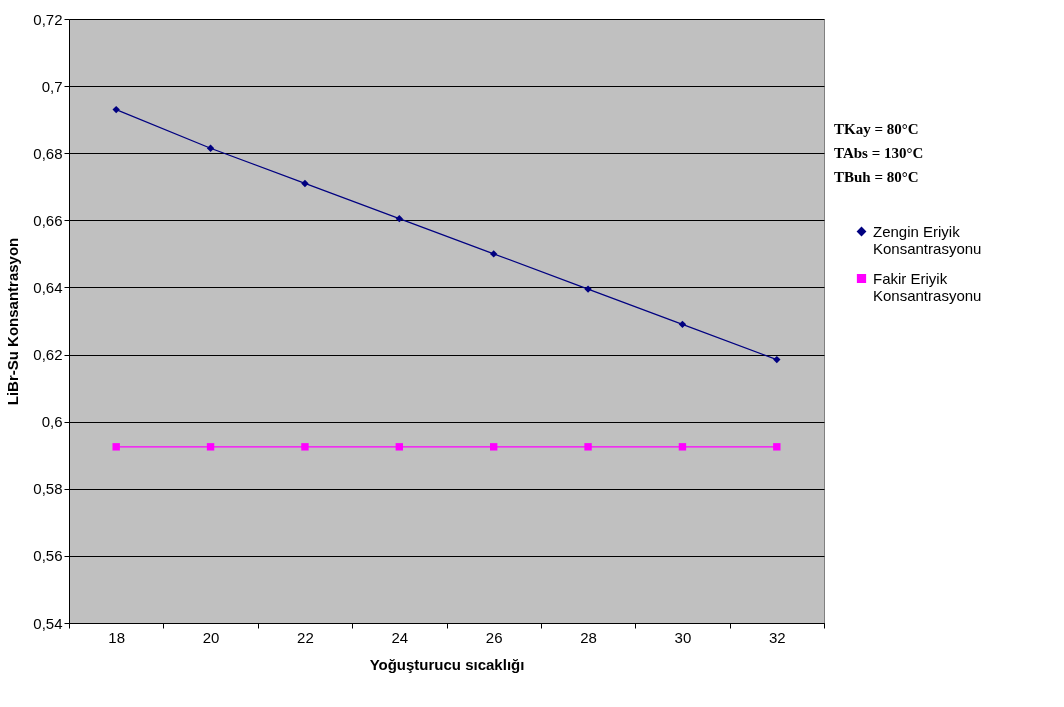 Image resolution: width=1064 pixels, height=707 pixels. Describe the element at coordinates (52, 86) in the screenshot. I see `y-tick-label: 0,7` at that location.